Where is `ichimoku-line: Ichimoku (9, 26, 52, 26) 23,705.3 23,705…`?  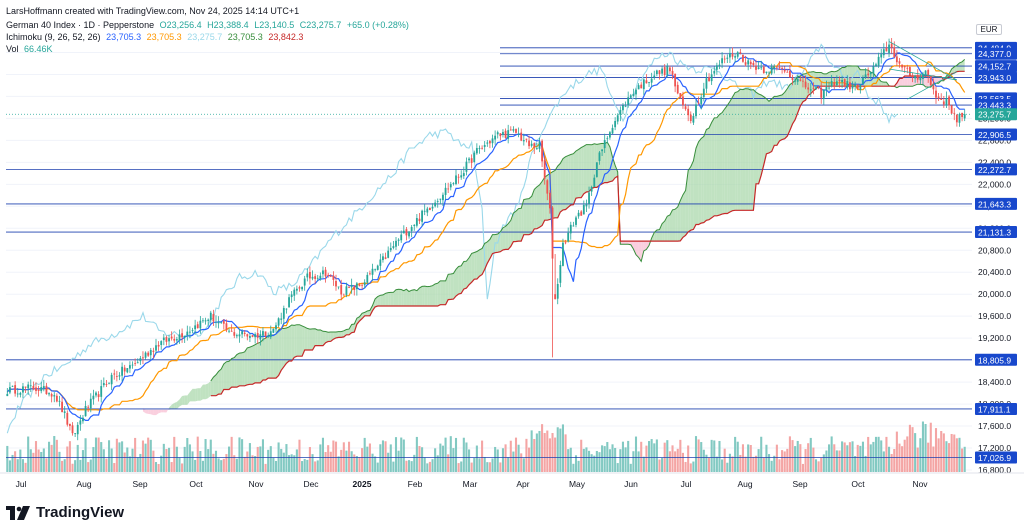 ichimoku-line: Ichimoku (9, 26, 52, 26) 23,705.3 23,705… is located at coordinates (156, 37).